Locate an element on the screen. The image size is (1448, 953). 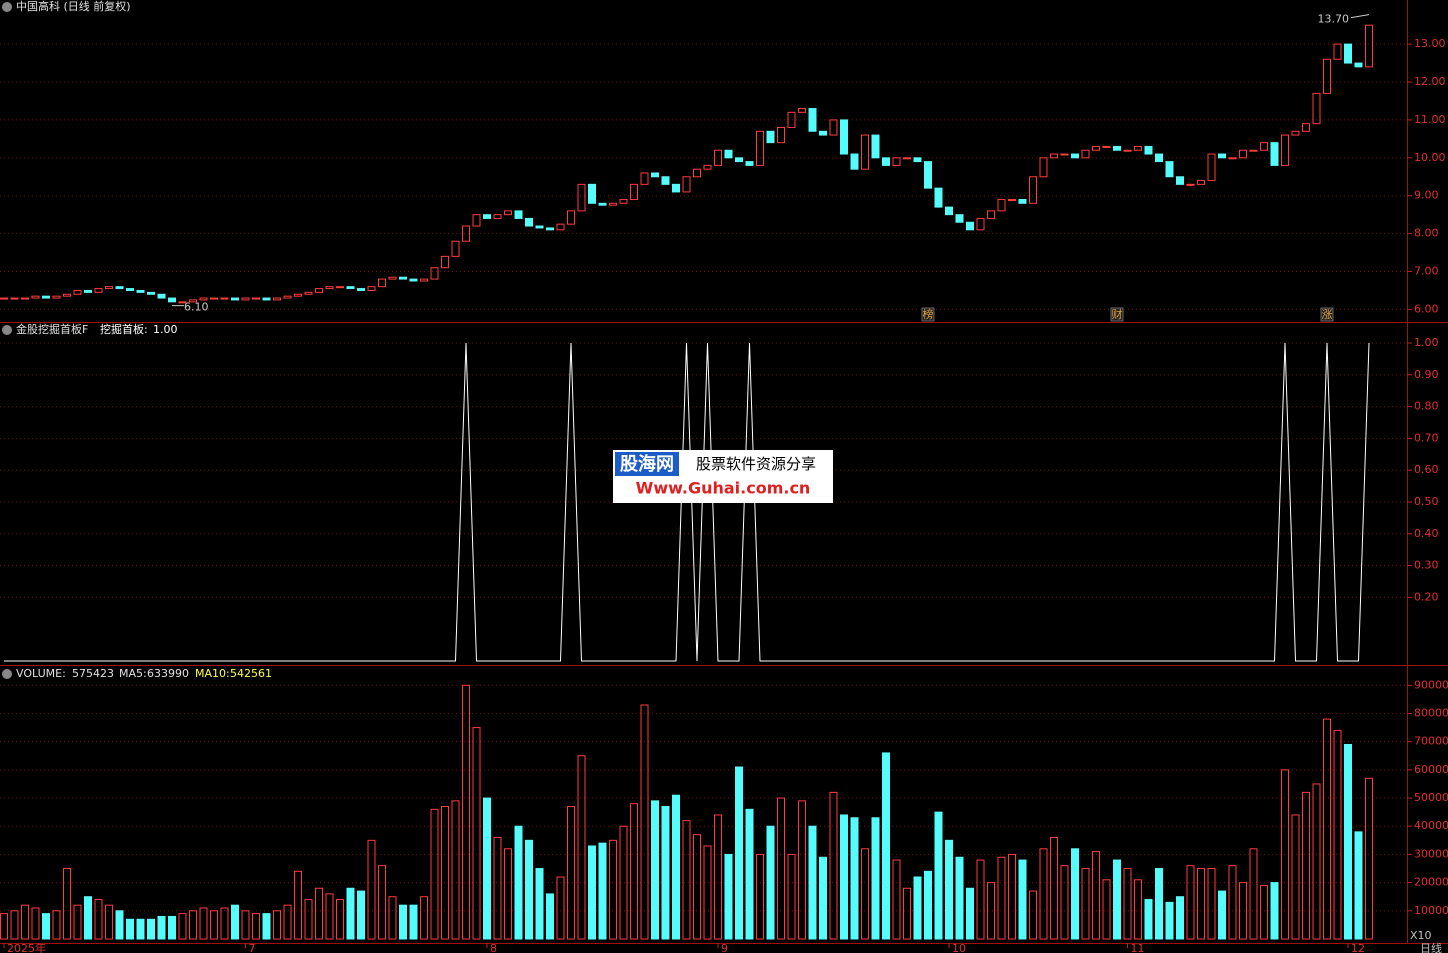
event-label: 榜 is located at coordinates (928, 314).